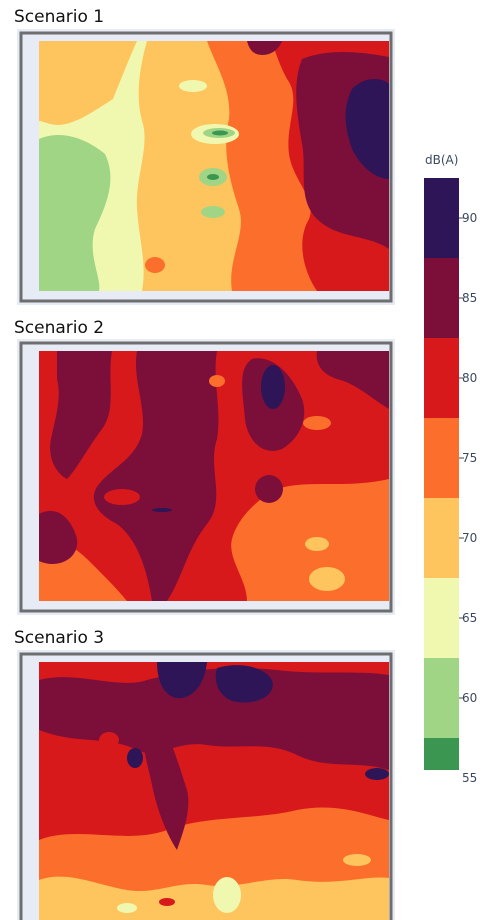 This screenshot has width=488, height=920. I want to click on colorbar-tick-label: 80, so click(470, 378).